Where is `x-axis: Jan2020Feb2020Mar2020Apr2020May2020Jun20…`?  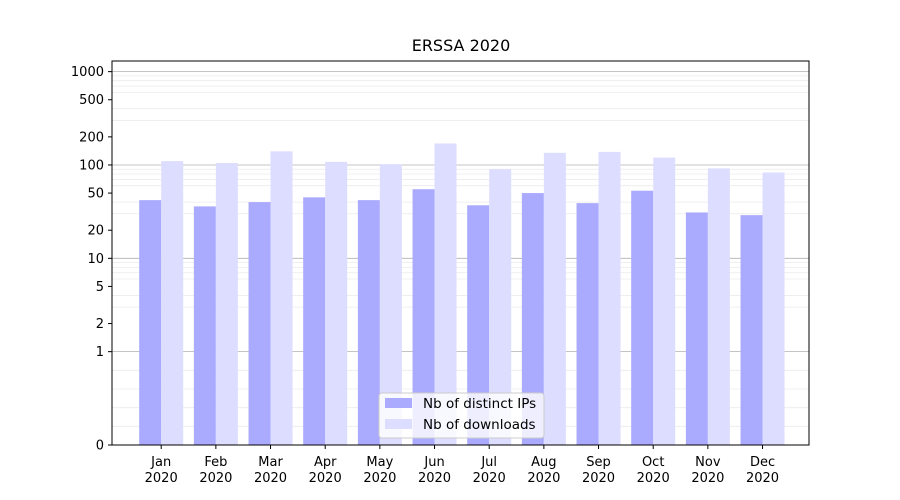
x-axis: Jan2020Feb2020Mar2020Apr2020May2020Jun20… is located at coordinates (462, 465).